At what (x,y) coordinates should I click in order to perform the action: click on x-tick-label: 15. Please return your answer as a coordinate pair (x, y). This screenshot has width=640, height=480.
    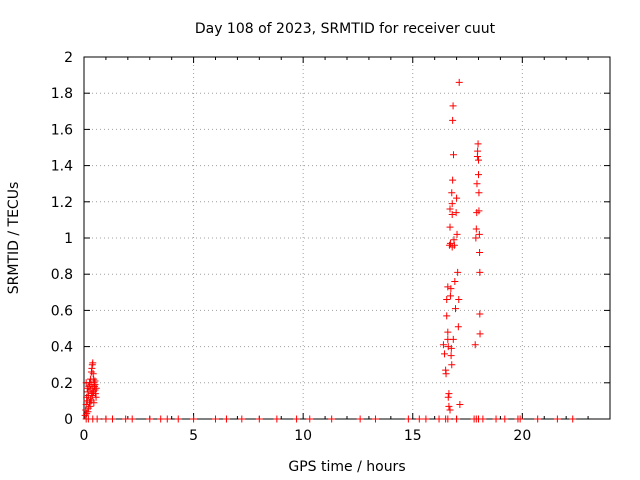
    Looking at the image, I should click on (413, 436).